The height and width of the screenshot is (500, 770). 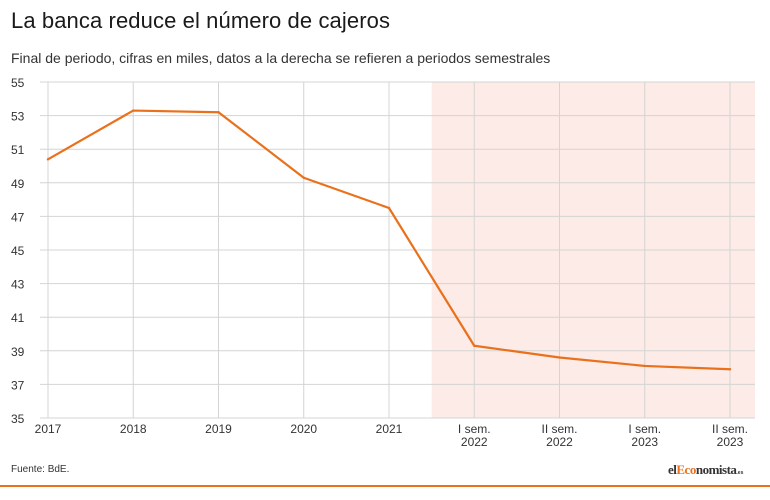 I want to click on footer-divider, so click(x=385, y=486).